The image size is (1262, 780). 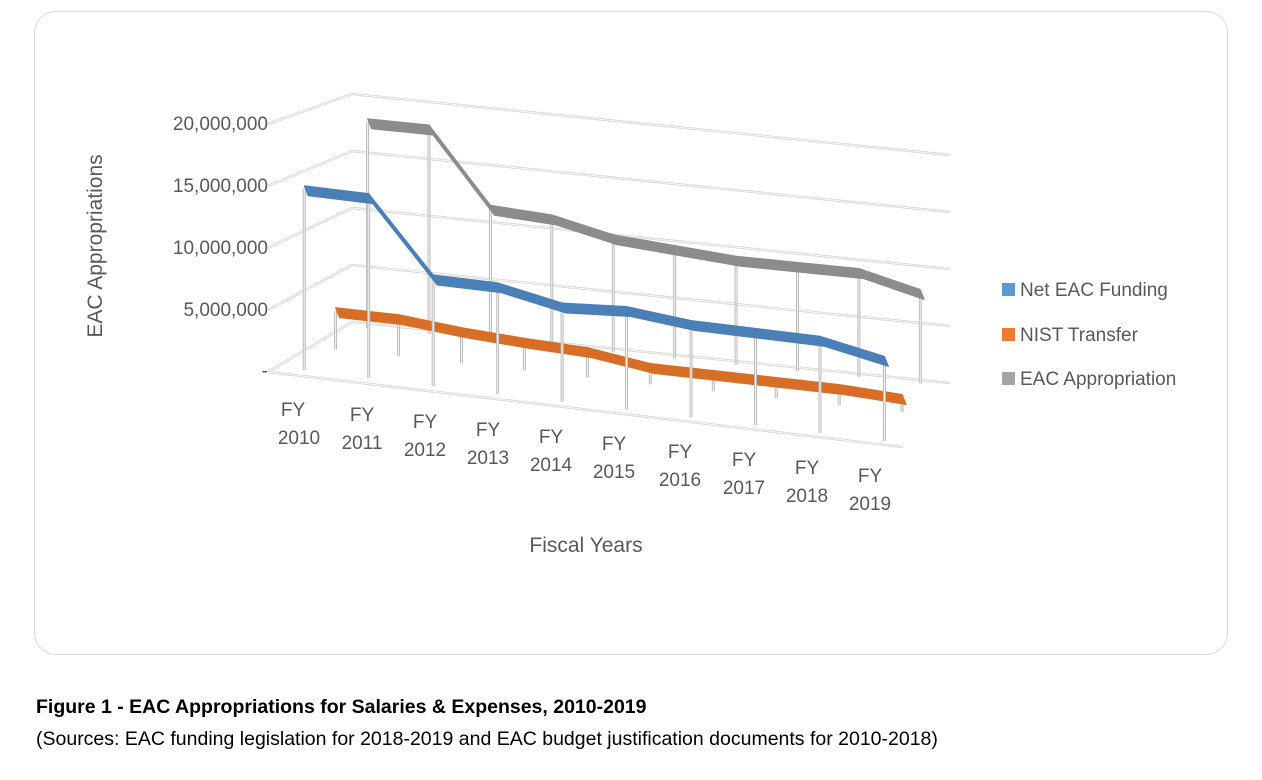 I want to click on floor-edge-highlight, so click(x=585, y=409).